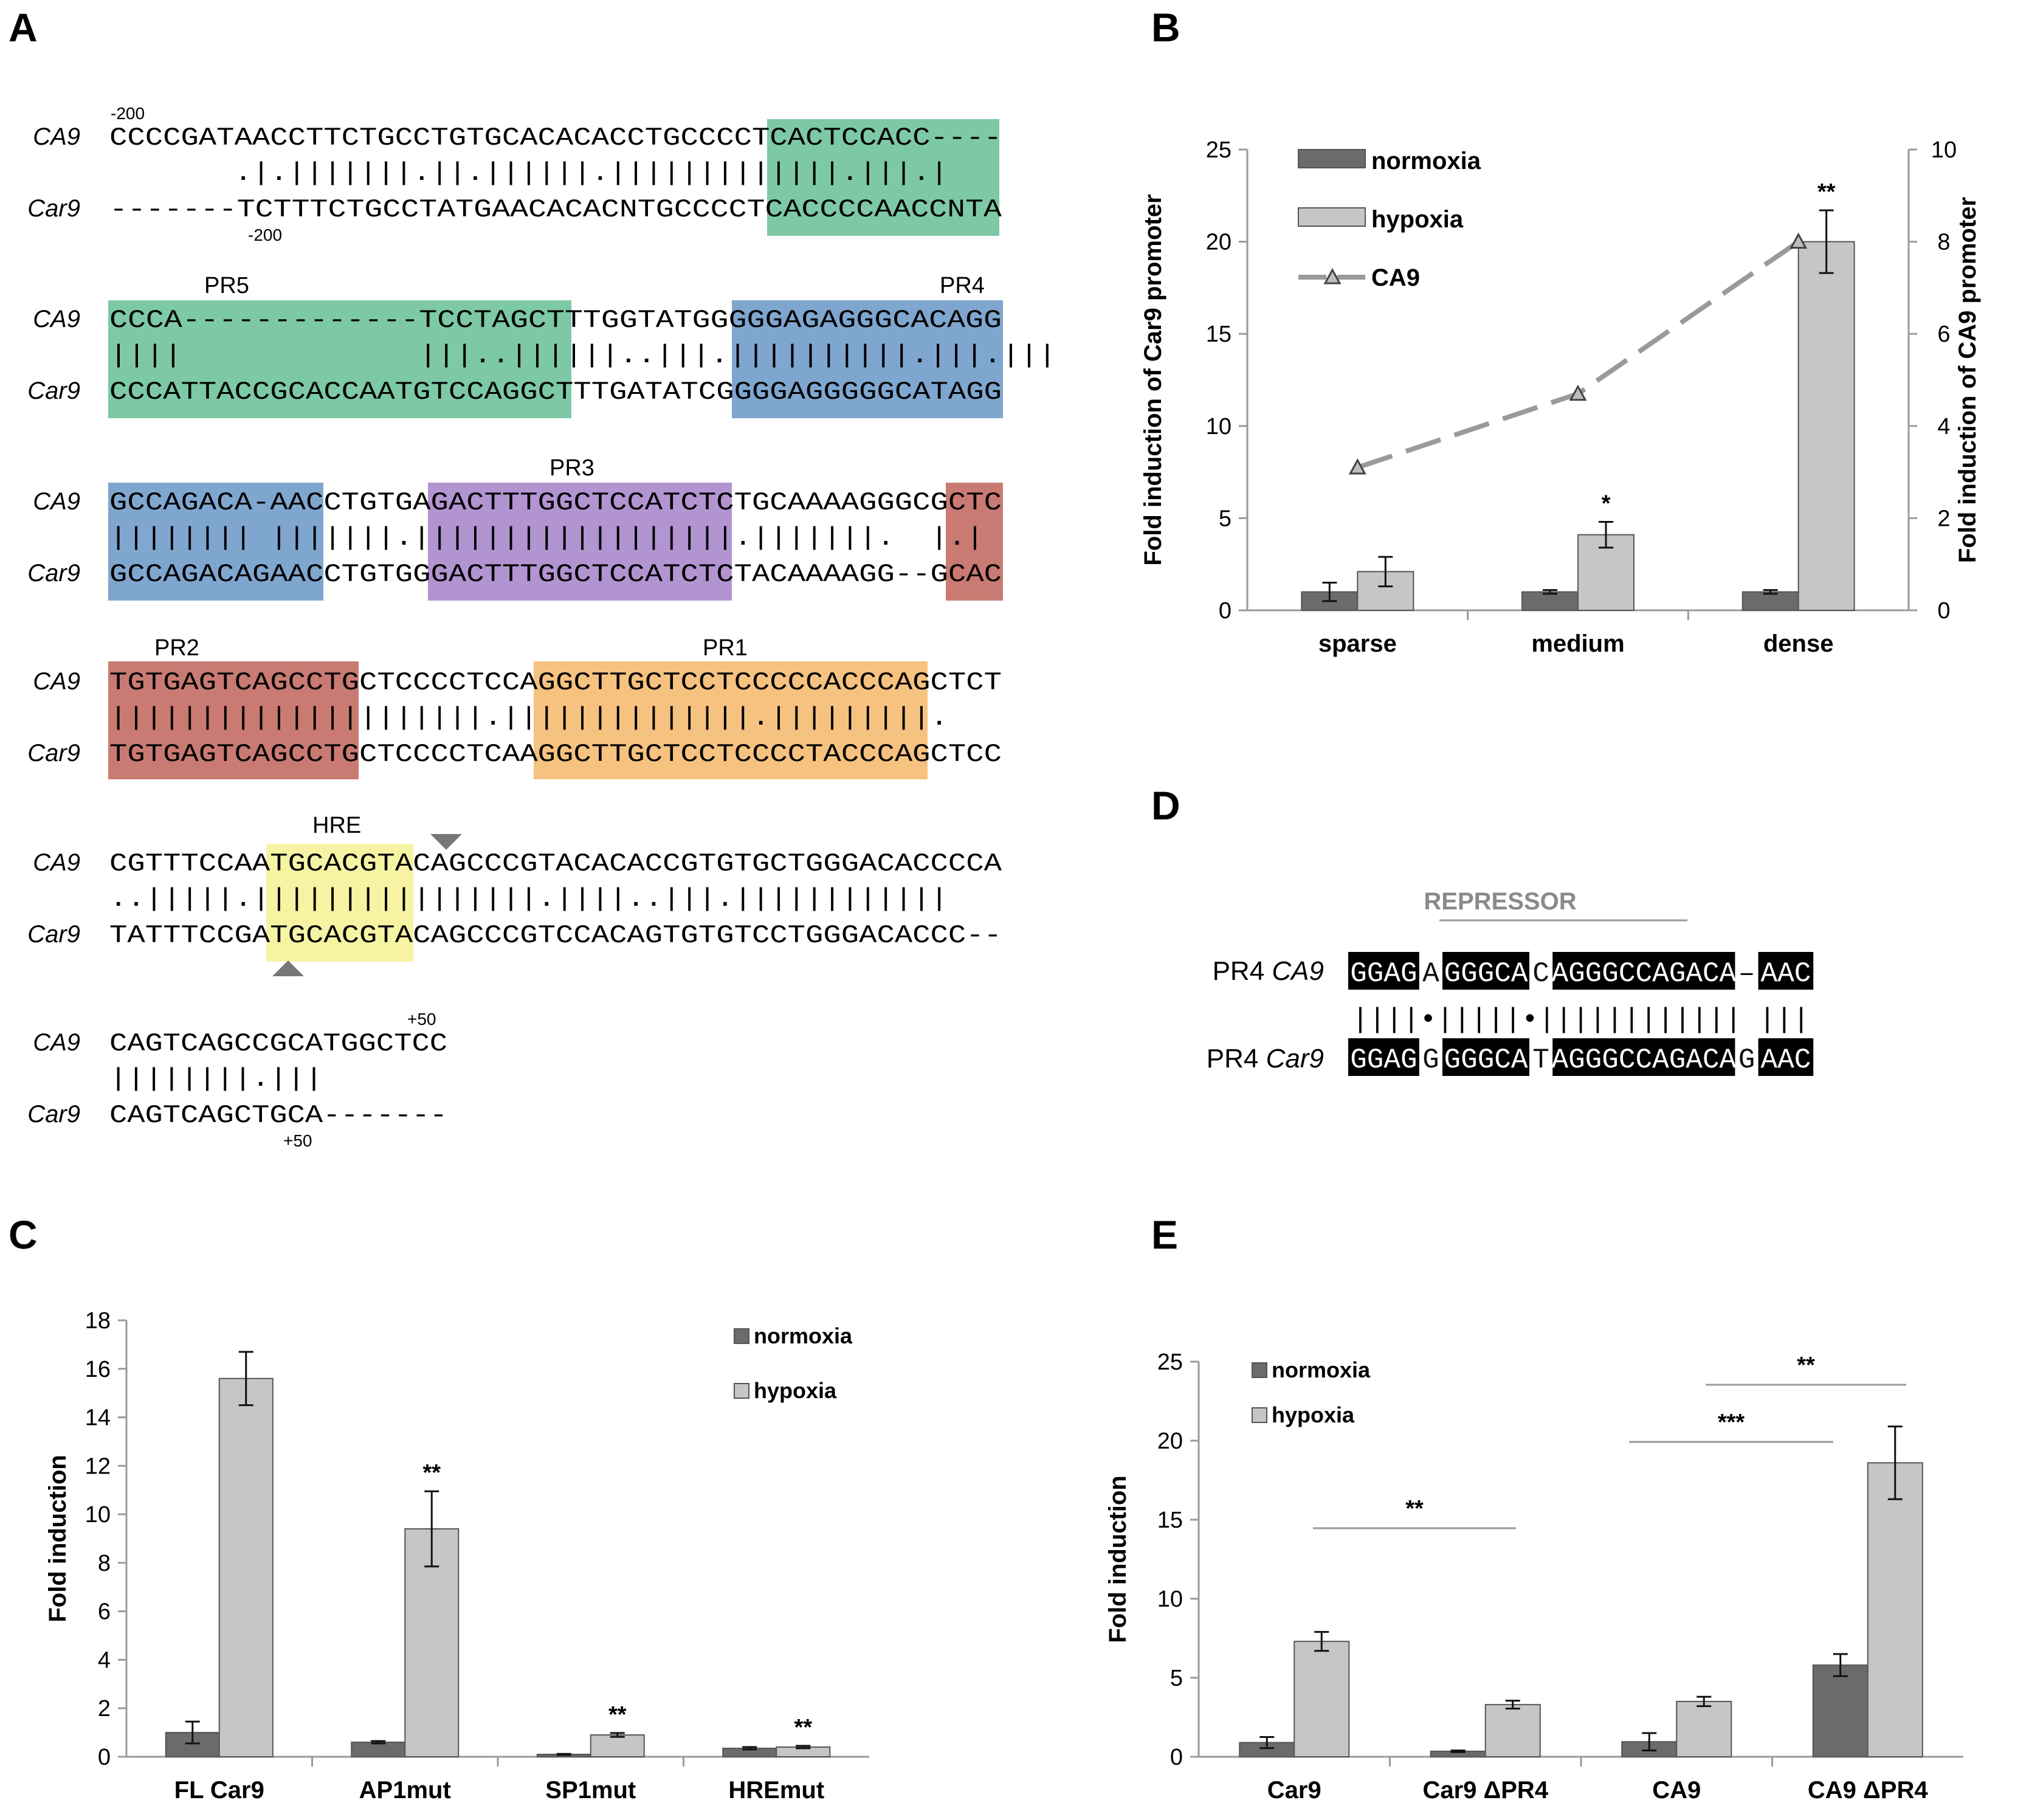 Image resolution: width=2029 pixels, height=1820 pixels. Describe the element at coordinates (1395, 277) in the screenshot. I see `legend-label-ca9: CA9` at that location.